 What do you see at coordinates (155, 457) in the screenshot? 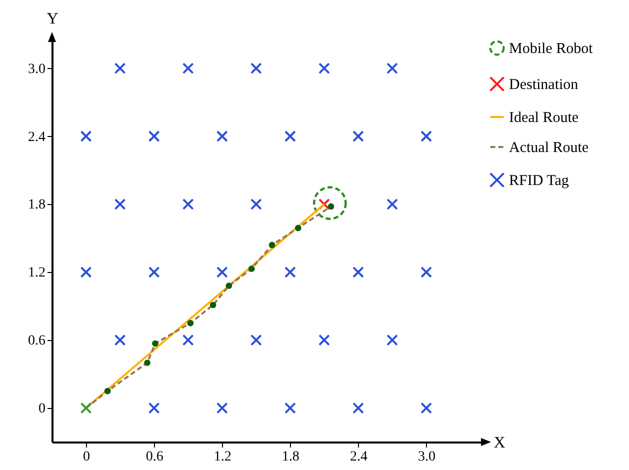
I see `x-tick-label: 0.6` at bounding box center [155, 457].